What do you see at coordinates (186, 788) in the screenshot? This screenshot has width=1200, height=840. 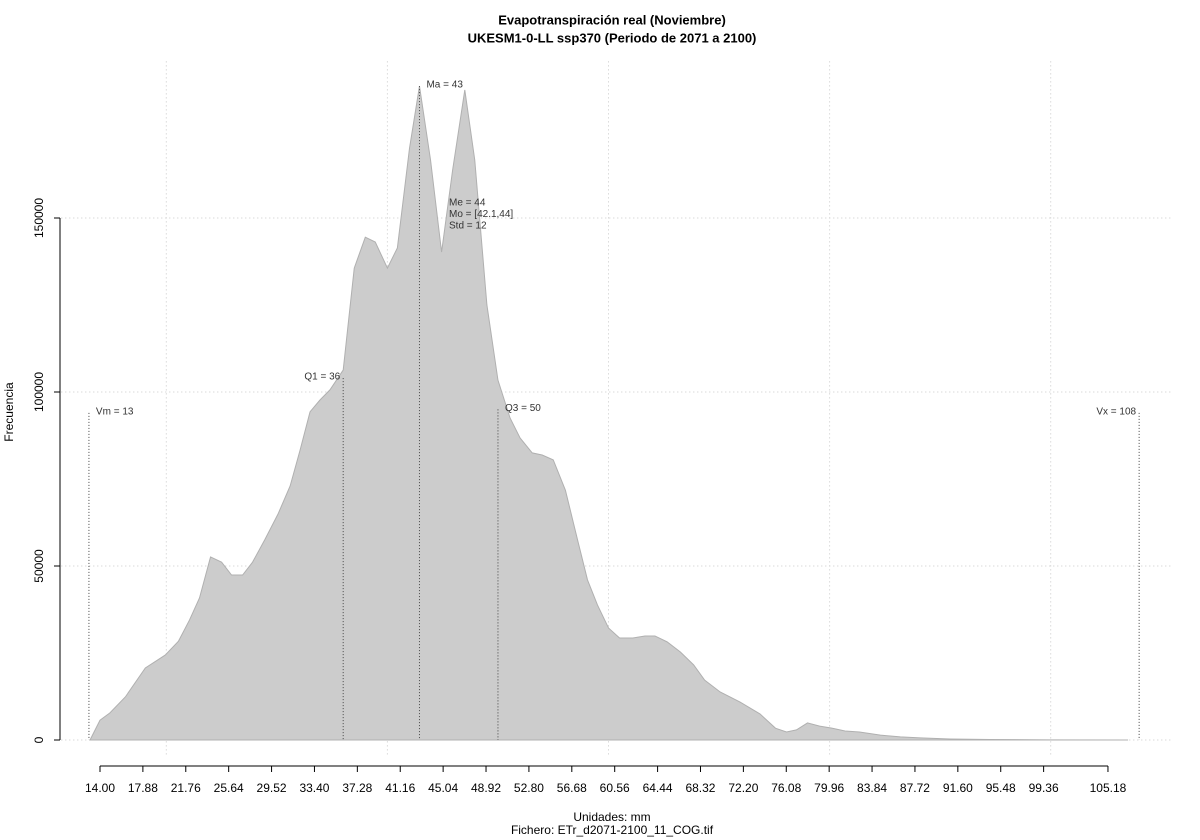 I see `x-tick-label: 21.76` at bounding box center [186, 788].